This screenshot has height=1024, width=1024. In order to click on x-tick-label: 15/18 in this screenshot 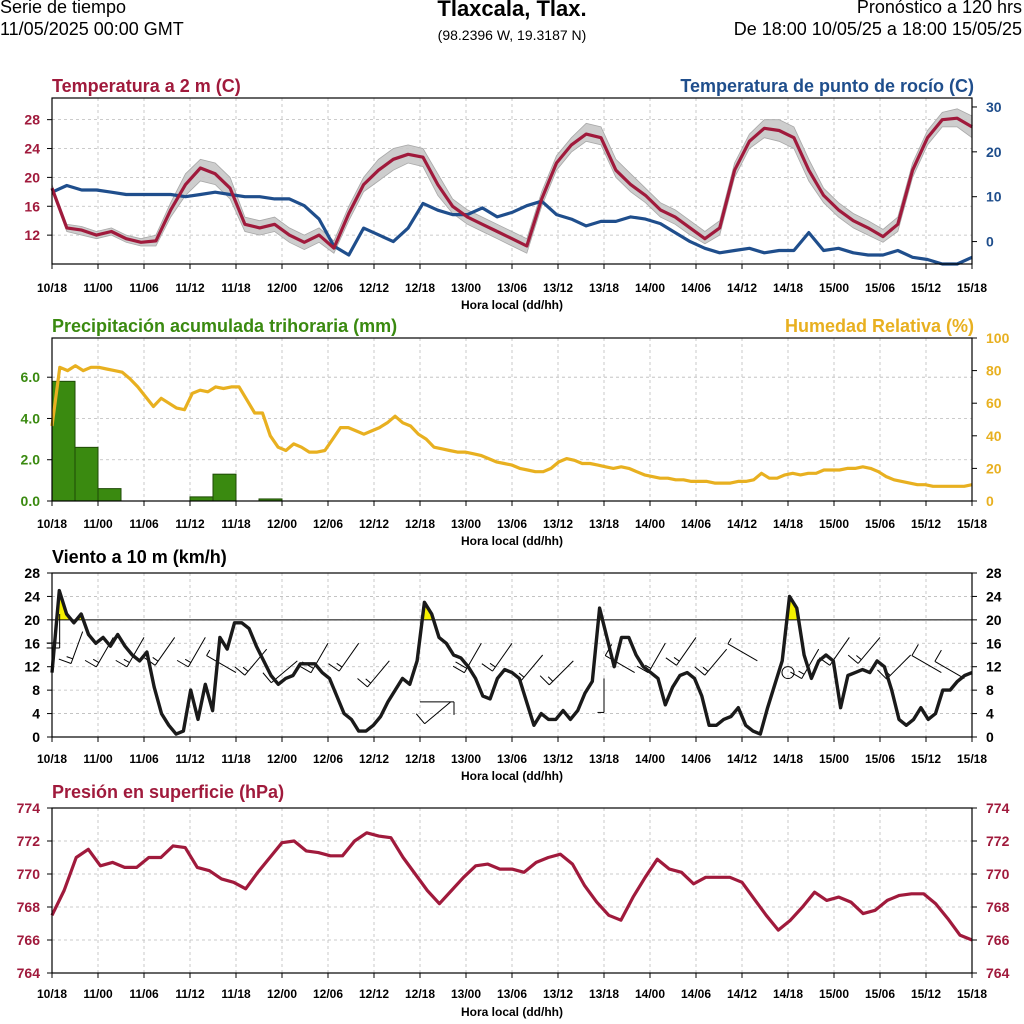, I will do `click(972, 288)`.